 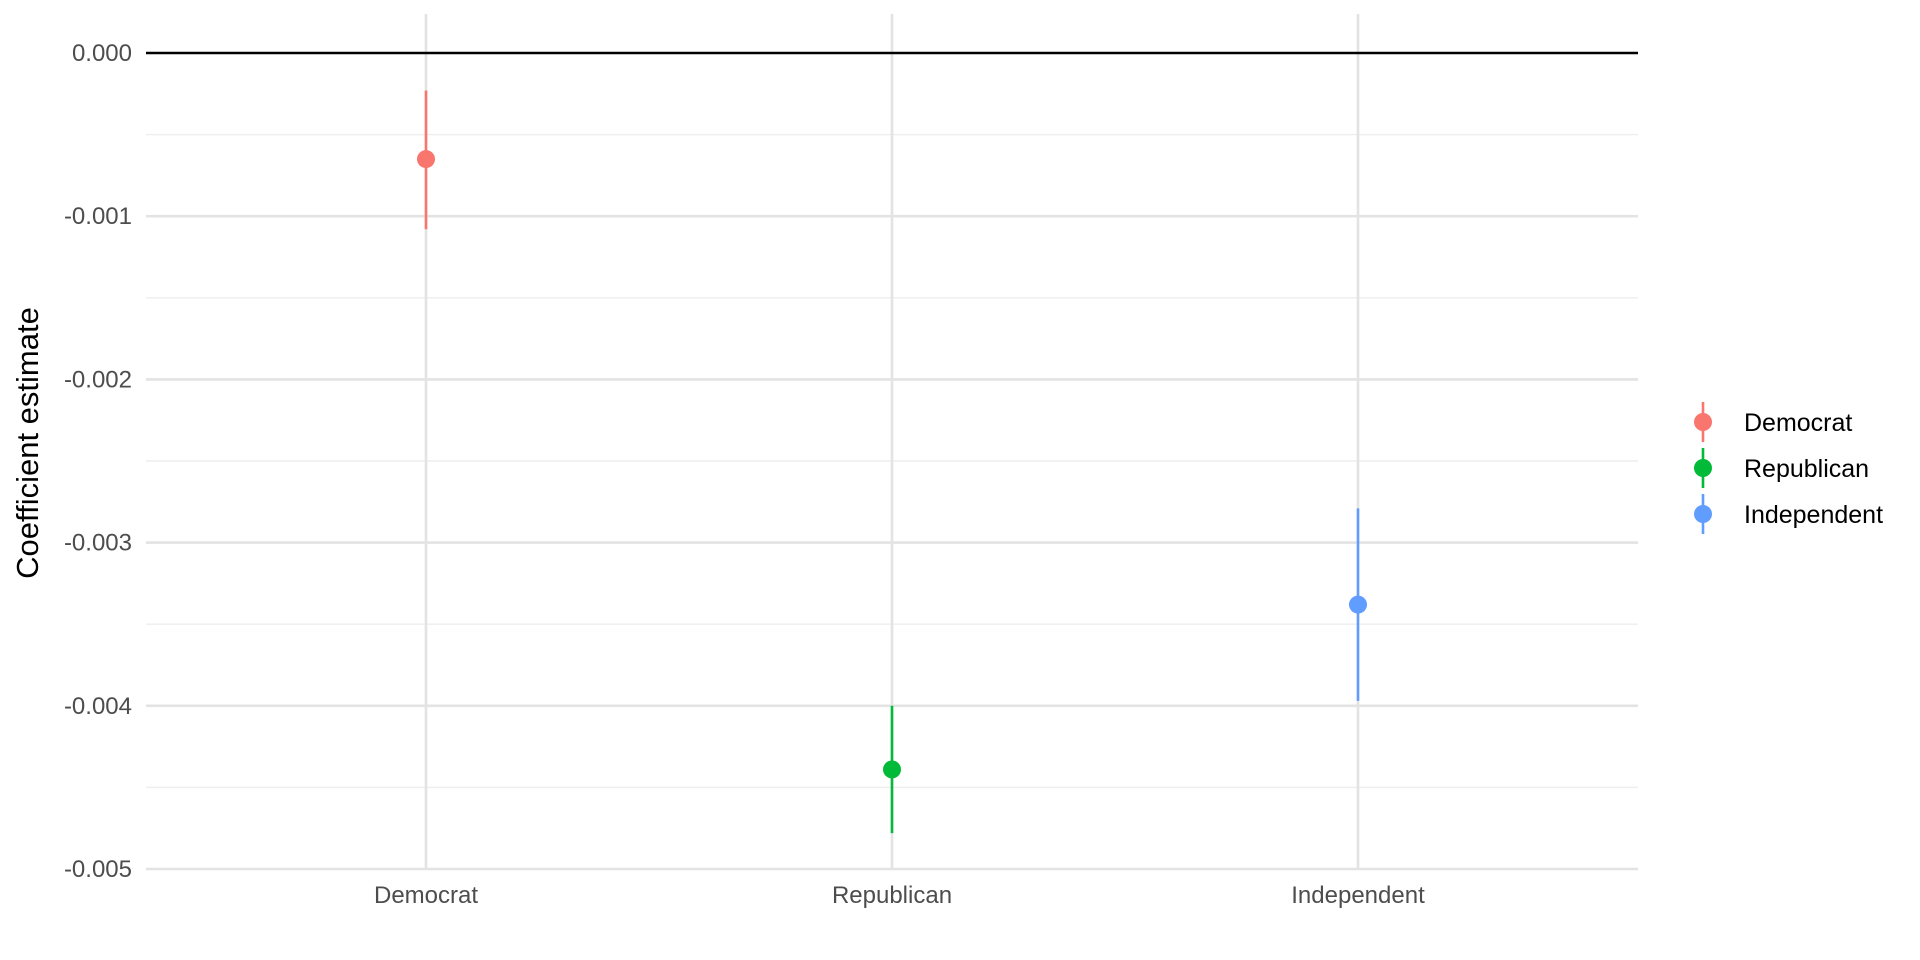 I want to click on x-tick-label: Democrat, so click(x=426, y=895).